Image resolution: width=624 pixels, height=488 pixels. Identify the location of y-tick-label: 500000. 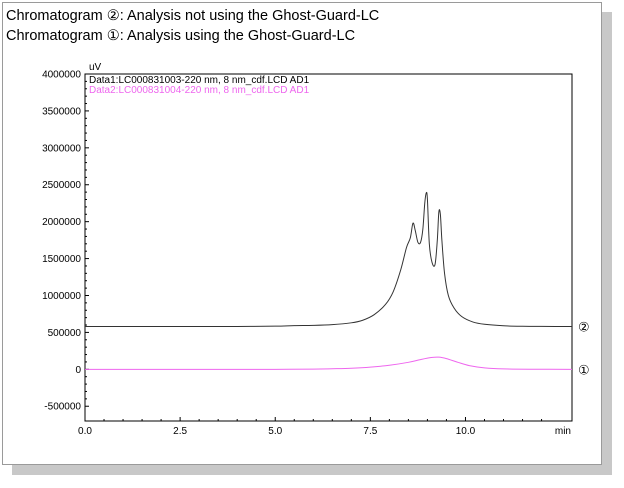
(65, 333).